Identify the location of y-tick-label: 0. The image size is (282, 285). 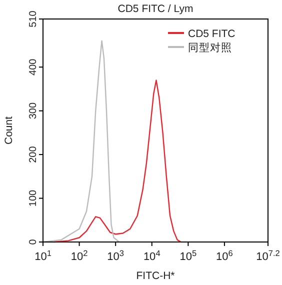
(33, 241).